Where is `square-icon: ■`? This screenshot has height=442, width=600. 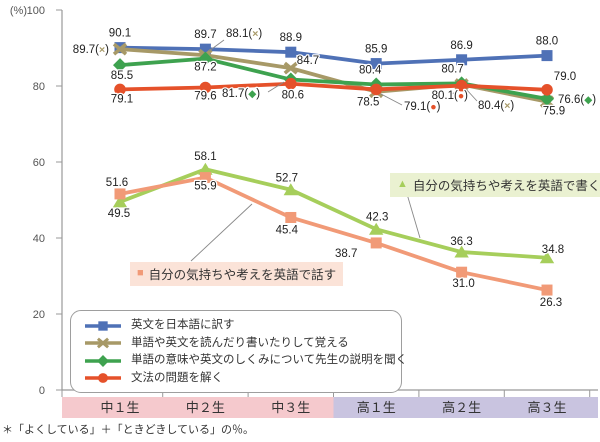
square-icon: ■ is located at coordinates (140, 273).